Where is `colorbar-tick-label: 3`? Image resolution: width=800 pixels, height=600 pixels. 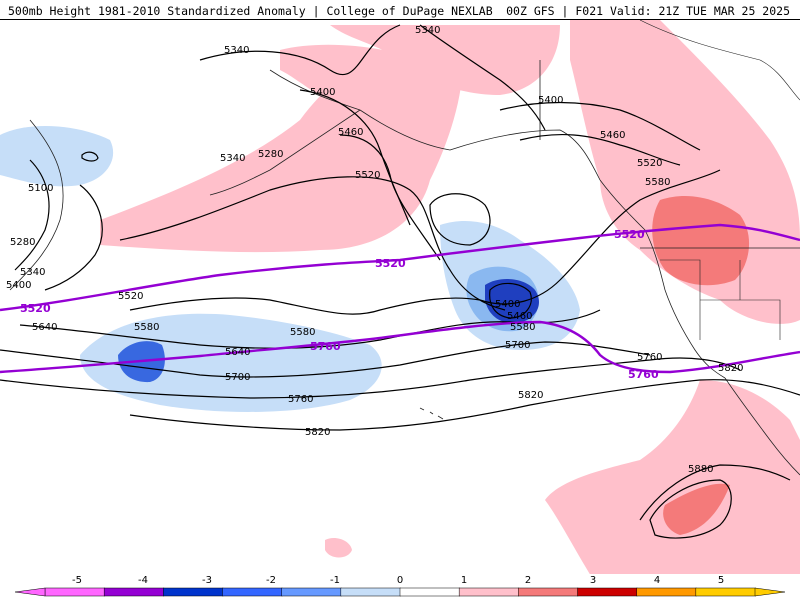 colorbar-tick-label: 3 is located at coordinates (593, 580).